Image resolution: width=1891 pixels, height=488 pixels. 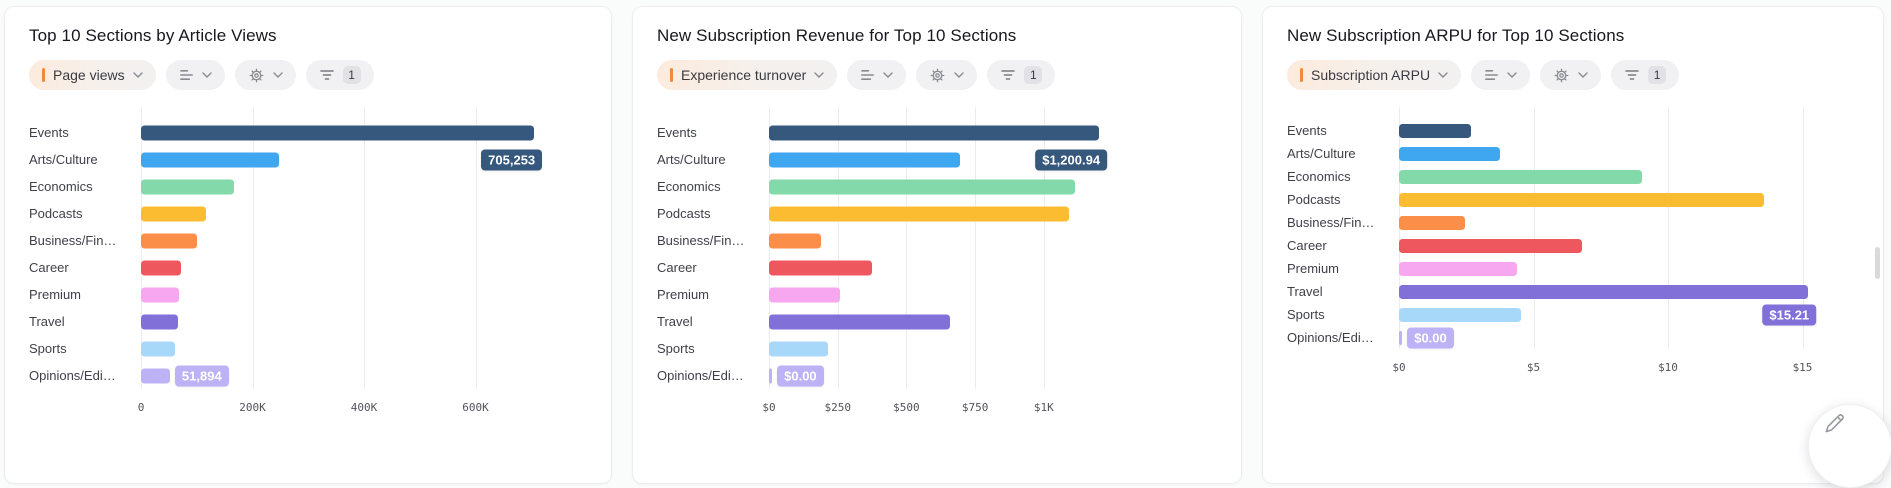 I want to click on metric-selector: Subscription ARPU, so click(x=1374, y=75).